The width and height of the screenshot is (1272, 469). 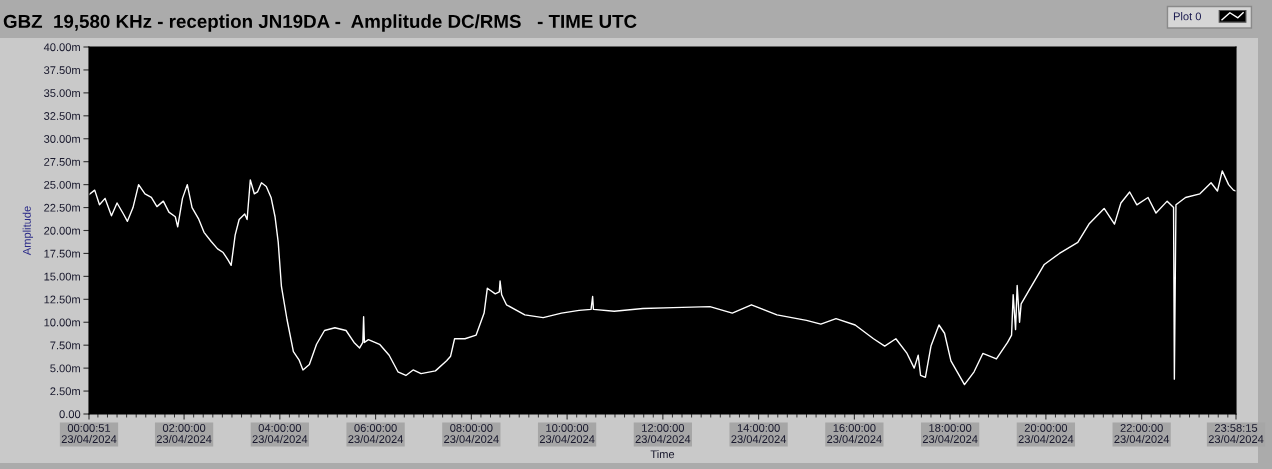 I want to click on y-tick-label: 10.00m, so click(x=62, y=322).